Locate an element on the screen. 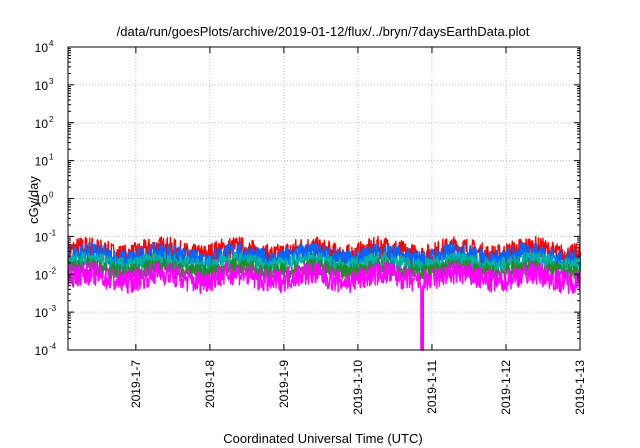  x-tick-label: 2019-1-8 is located at coordinates (210, 384).